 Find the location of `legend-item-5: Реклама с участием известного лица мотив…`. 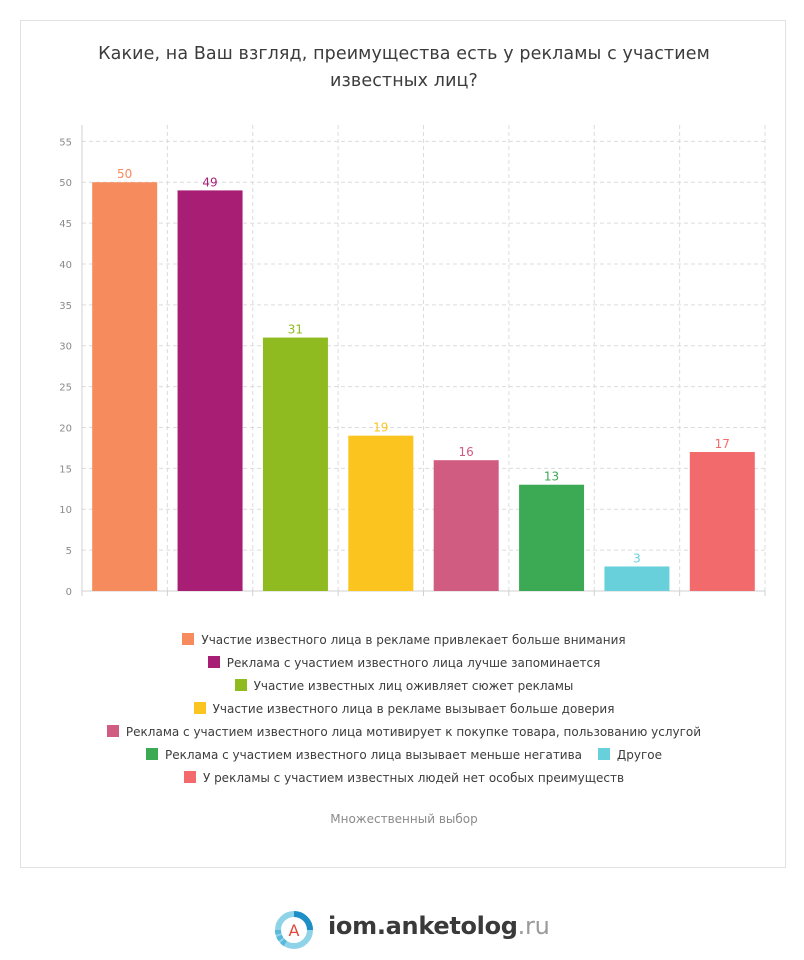

legend-item-5: Реклама с участием известного лица мотив… is located at coordinates (404, 732).